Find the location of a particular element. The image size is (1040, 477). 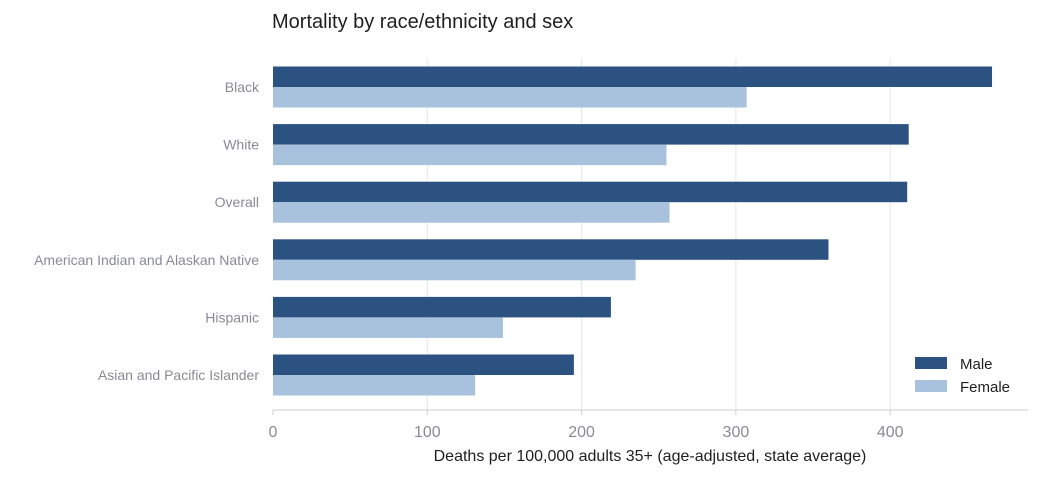

x-tick-label: 400 is located at coordinates (890, 432).